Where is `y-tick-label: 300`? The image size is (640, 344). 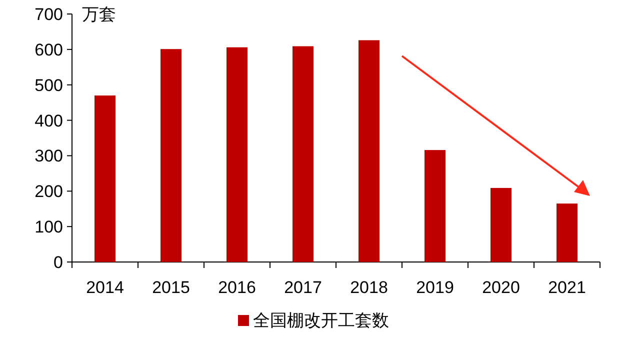
y-tick-label: 300 is located at coordinates (48, 156).